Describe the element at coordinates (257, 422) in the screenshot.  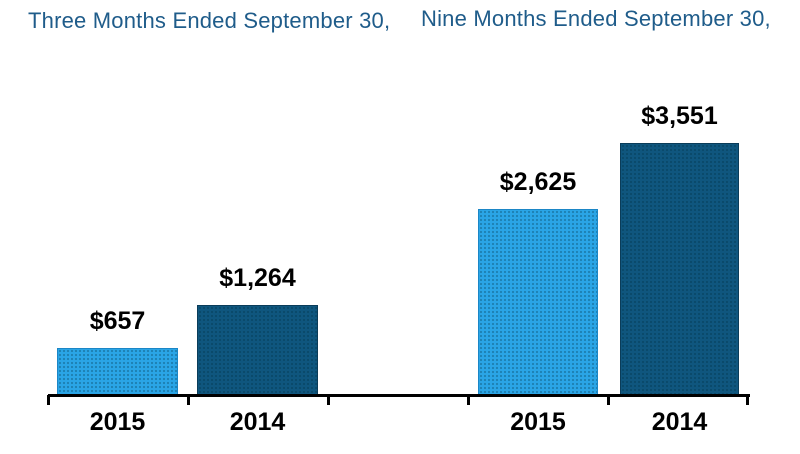
I see `x-tick-label-3mo-2014: 2014` at that location.